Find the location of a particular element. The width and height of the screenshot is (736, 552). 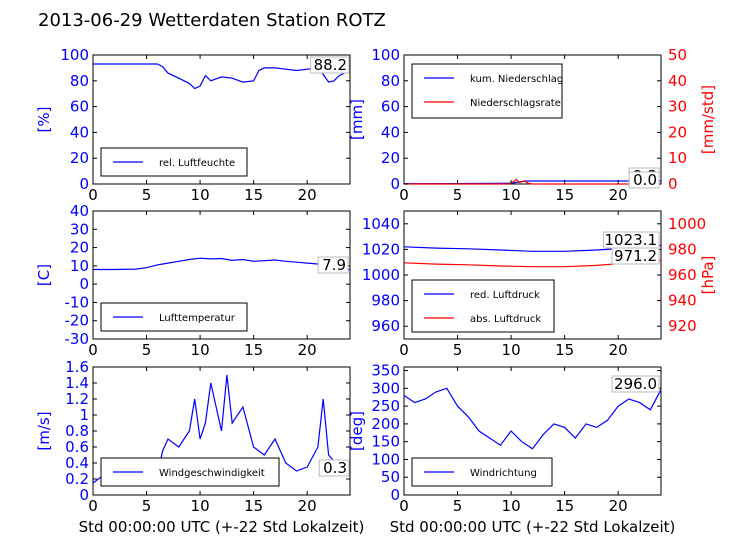

y-tick-label: 0.2 is located at coordinates (77, 479).